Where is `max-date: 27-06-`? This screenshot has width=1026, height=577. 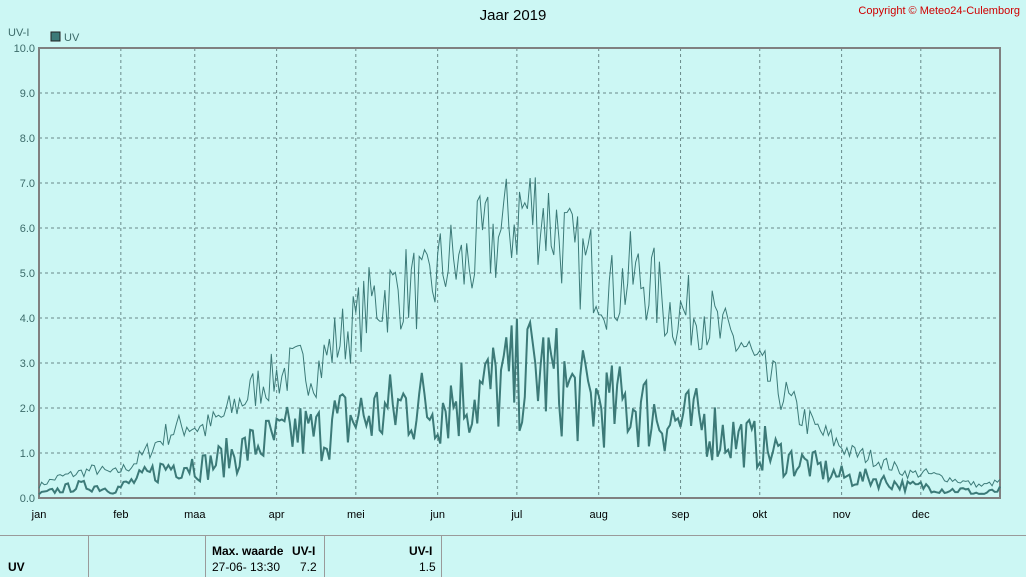 max-date: 27-06- is located at coordinates (229, 567).